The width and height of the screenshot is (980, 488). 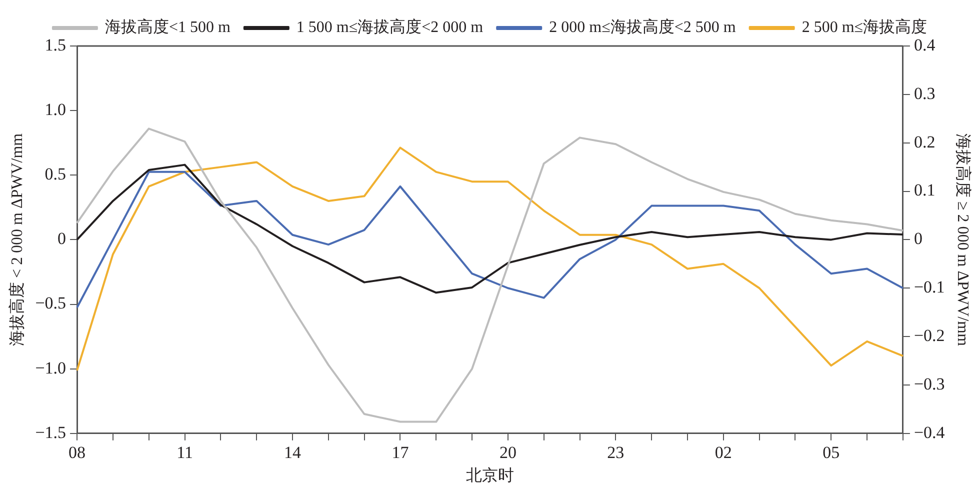 What do you see at coordinates (925, 142) in the screenshot?
I see `y2-tick-label: 0.2` at bounding box center [925, 142].